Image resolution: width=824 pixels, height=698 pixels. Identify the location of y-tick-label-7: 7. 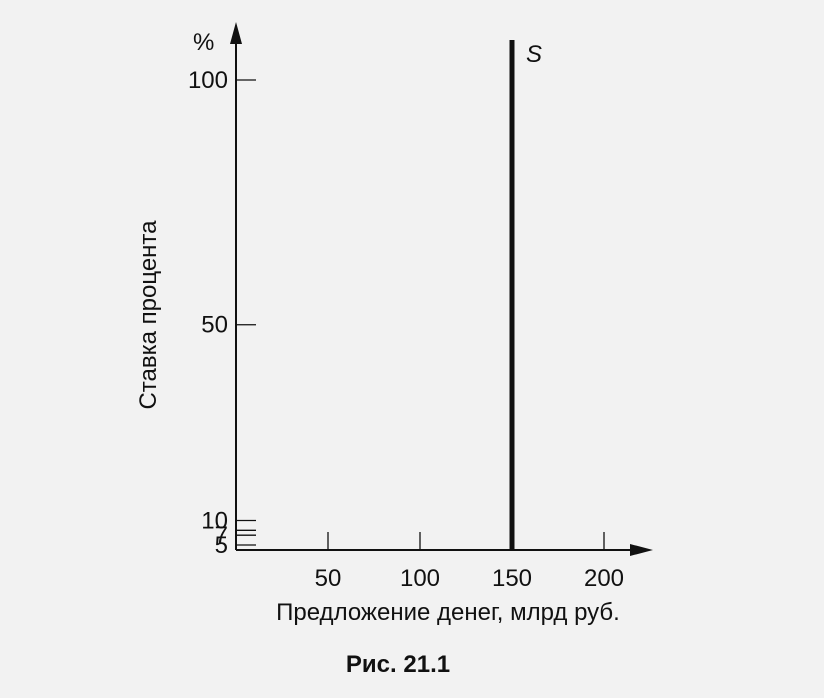
(221, 535).